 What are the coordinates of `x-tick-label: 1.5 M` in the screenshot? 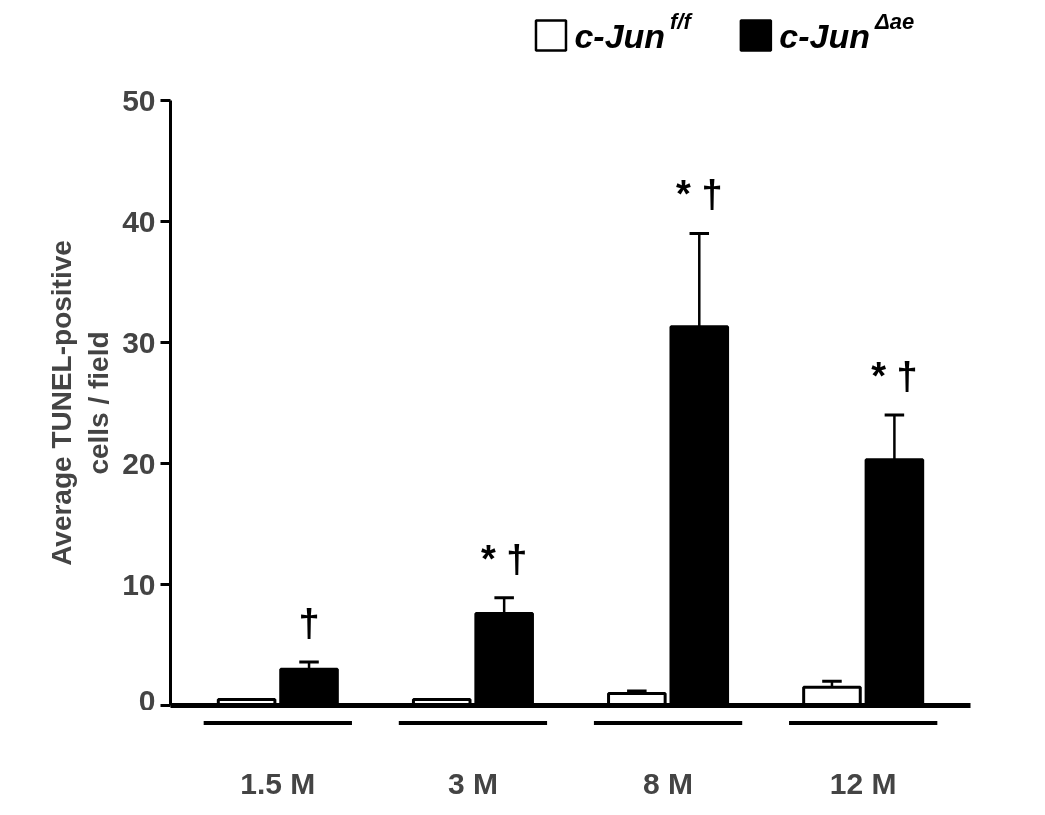 It's located at (278, 783).